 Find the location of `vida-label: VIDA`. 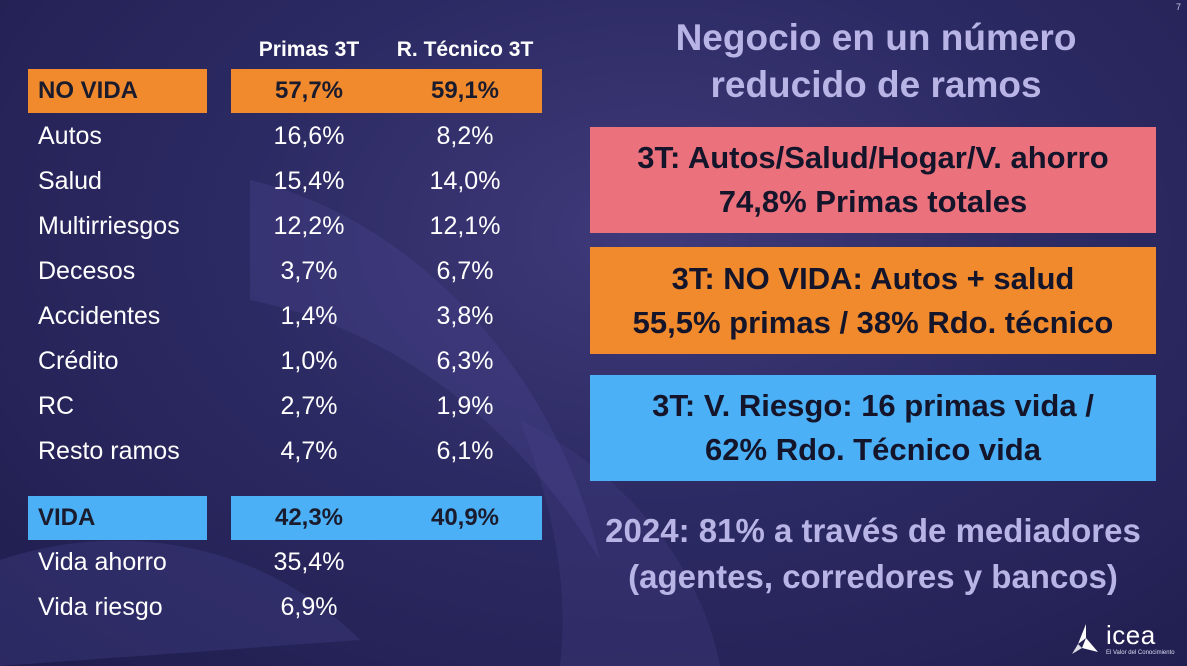

vida-label: VIDA is located at coordinates (67, 517).